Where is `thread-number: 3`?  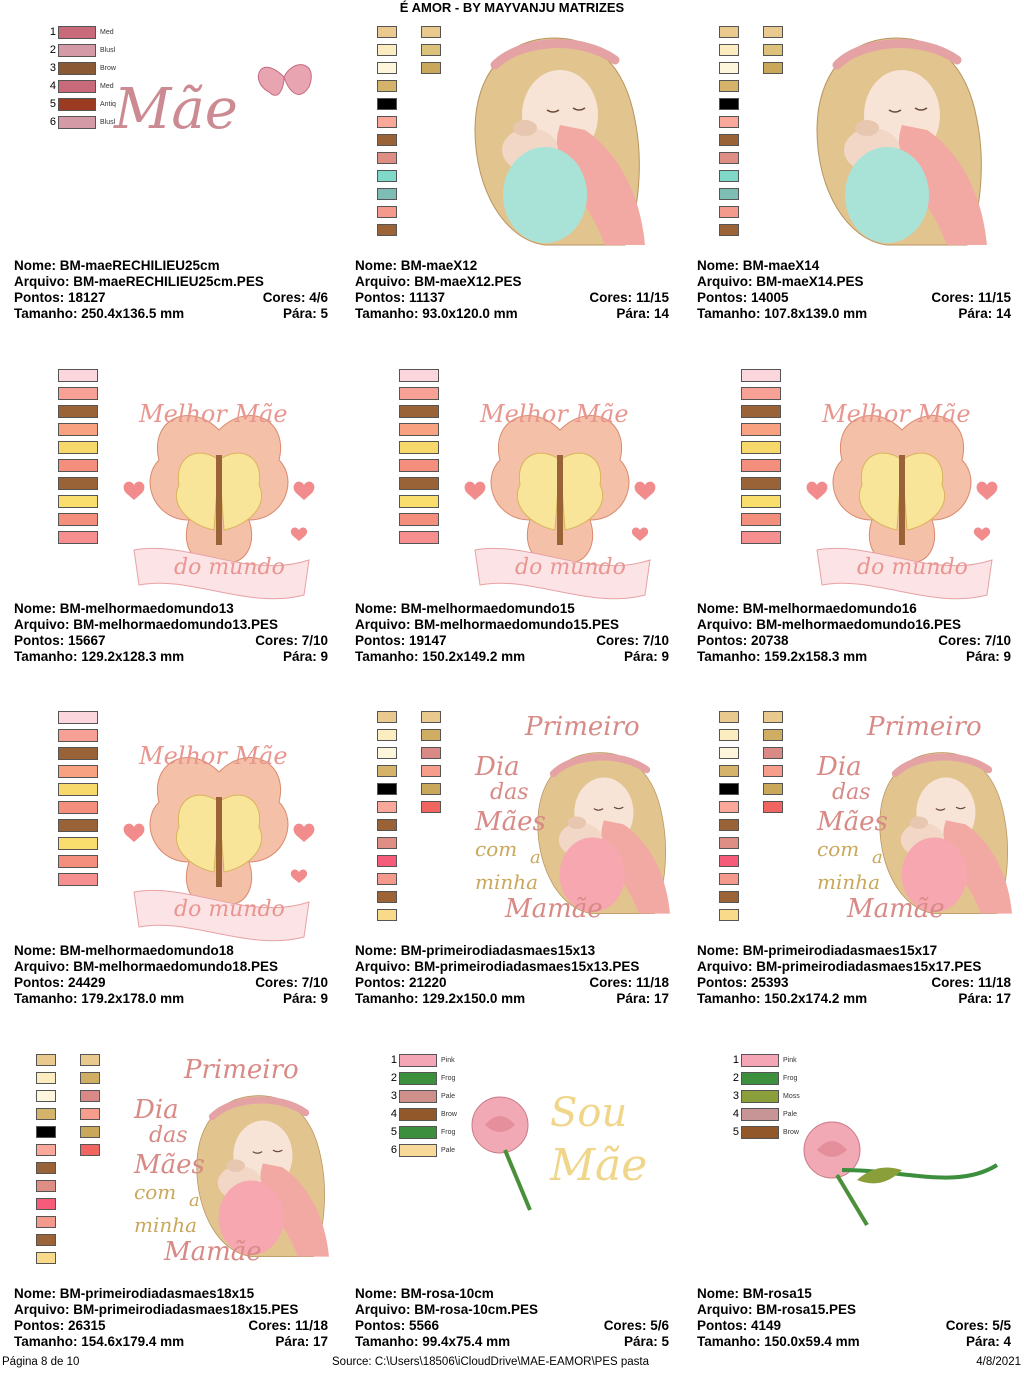 thread-number: 3 is located at coordinates (735, 1096).